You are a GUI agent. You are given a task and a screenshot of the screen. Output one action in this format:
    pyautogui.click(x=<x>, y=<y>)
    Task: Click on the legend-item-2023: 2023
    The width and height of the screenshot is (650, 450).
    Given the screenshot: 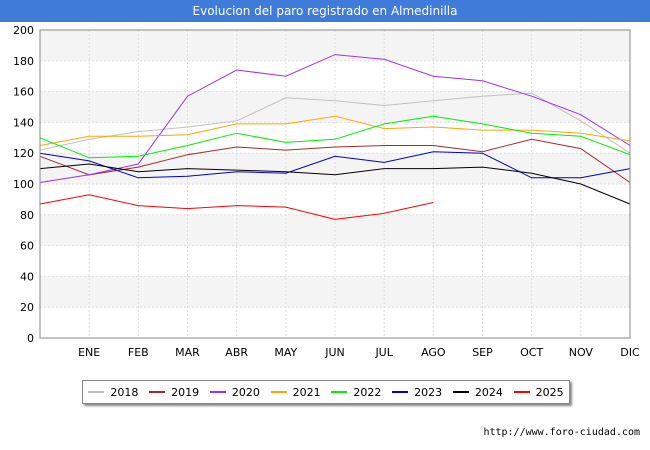 What is the action you would take?
    pyautogui.click(x=417, y=392)
    